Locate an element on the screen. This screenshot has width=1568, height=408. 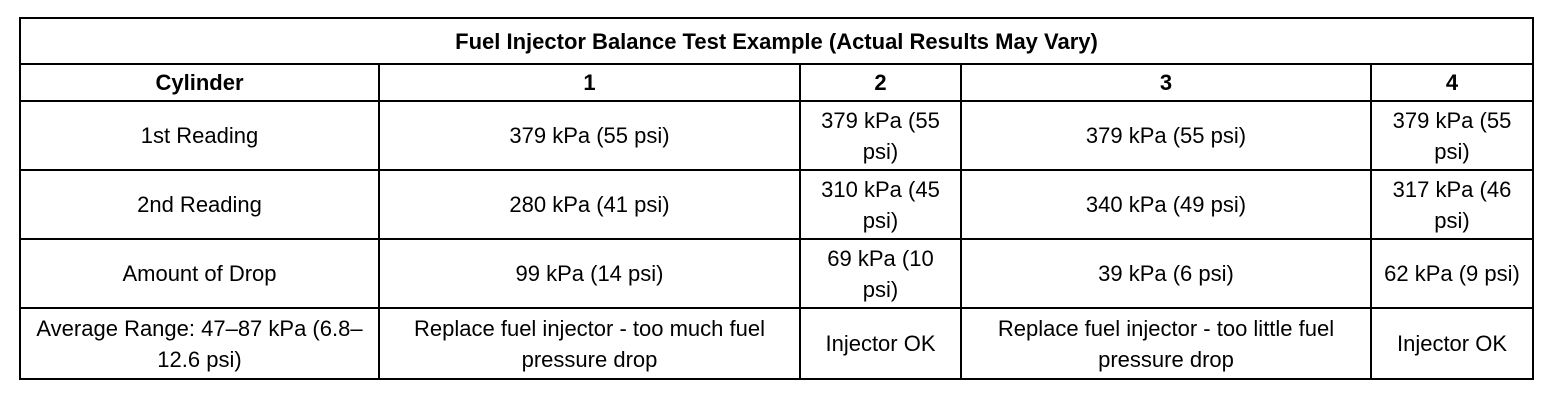
header-cylinder-3: 3 is located at coordinates (1166, 82).